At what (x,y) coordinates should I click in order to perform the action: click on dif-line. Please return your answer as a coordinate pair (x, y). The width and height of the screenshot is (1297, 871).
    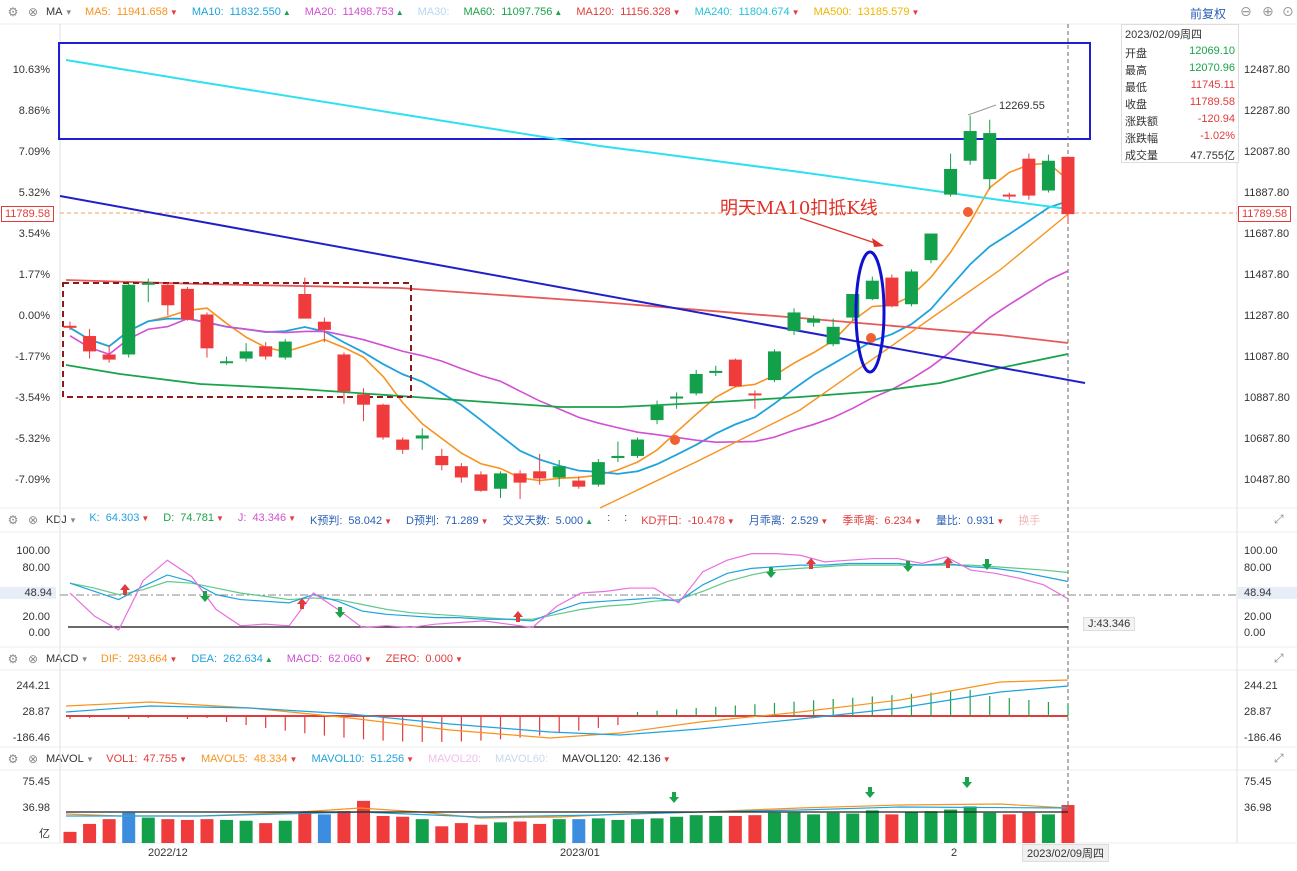
    Looking at the image, I should click on (567, 709).